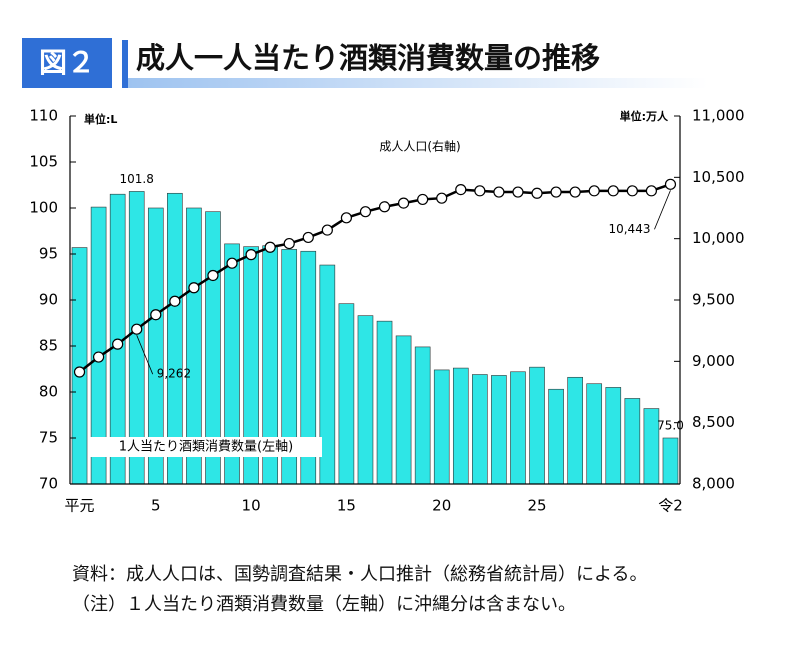 Image resolution: width=800 pixels, height=657 pixels. Describe the element at coordinates (48, 300) in the screenshot. I see `y-tick-label: 90` at that location.